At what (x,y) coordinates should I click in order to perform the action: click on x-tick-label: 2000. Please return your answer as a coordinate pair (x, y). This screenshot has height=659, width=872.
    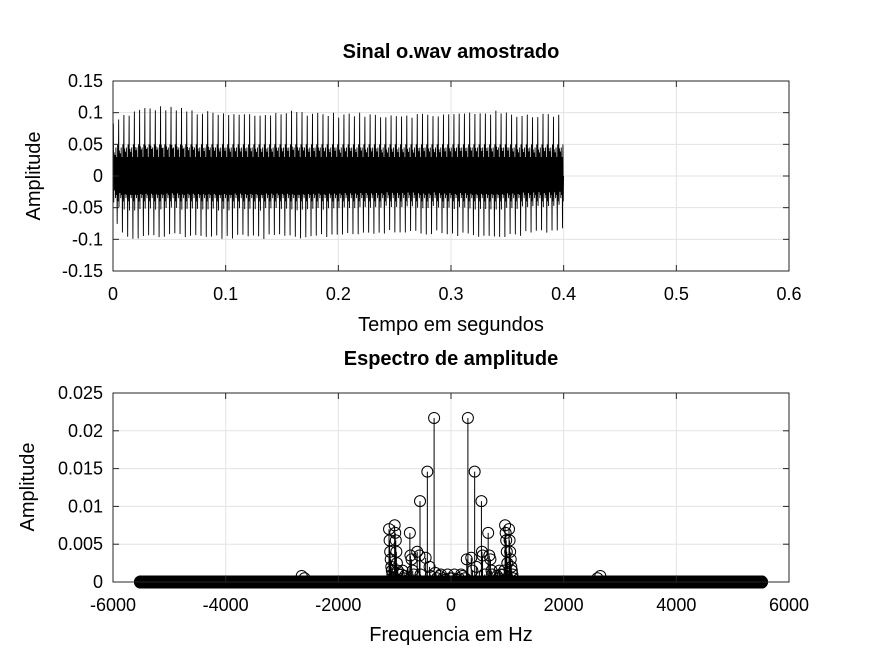
    Looking at the image, I should click on (564, 605).